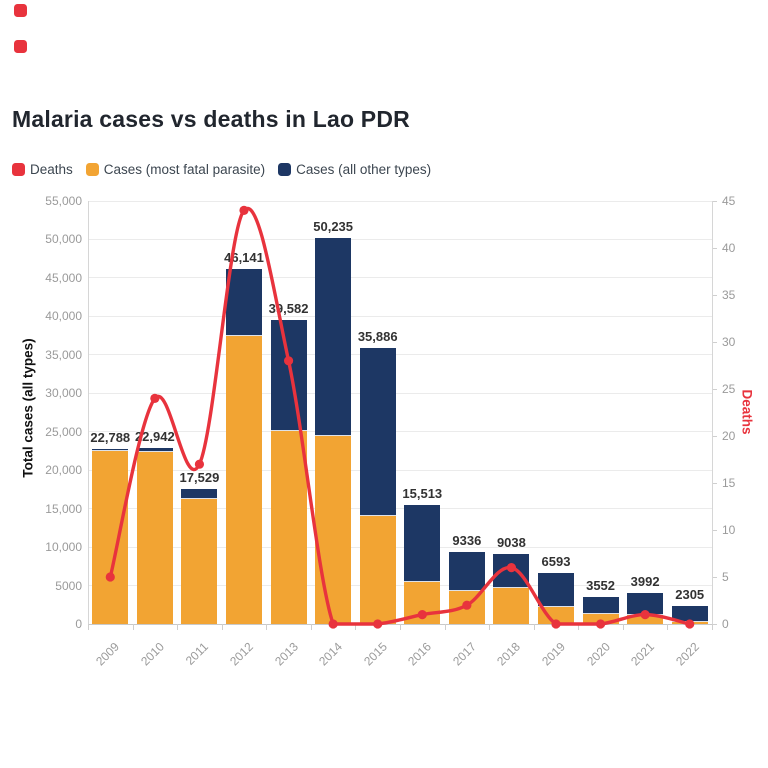 Image resolution: width=768 pixels, height=768 pixels. I want to click on x-axis-label: 2018, so click(509, 654).